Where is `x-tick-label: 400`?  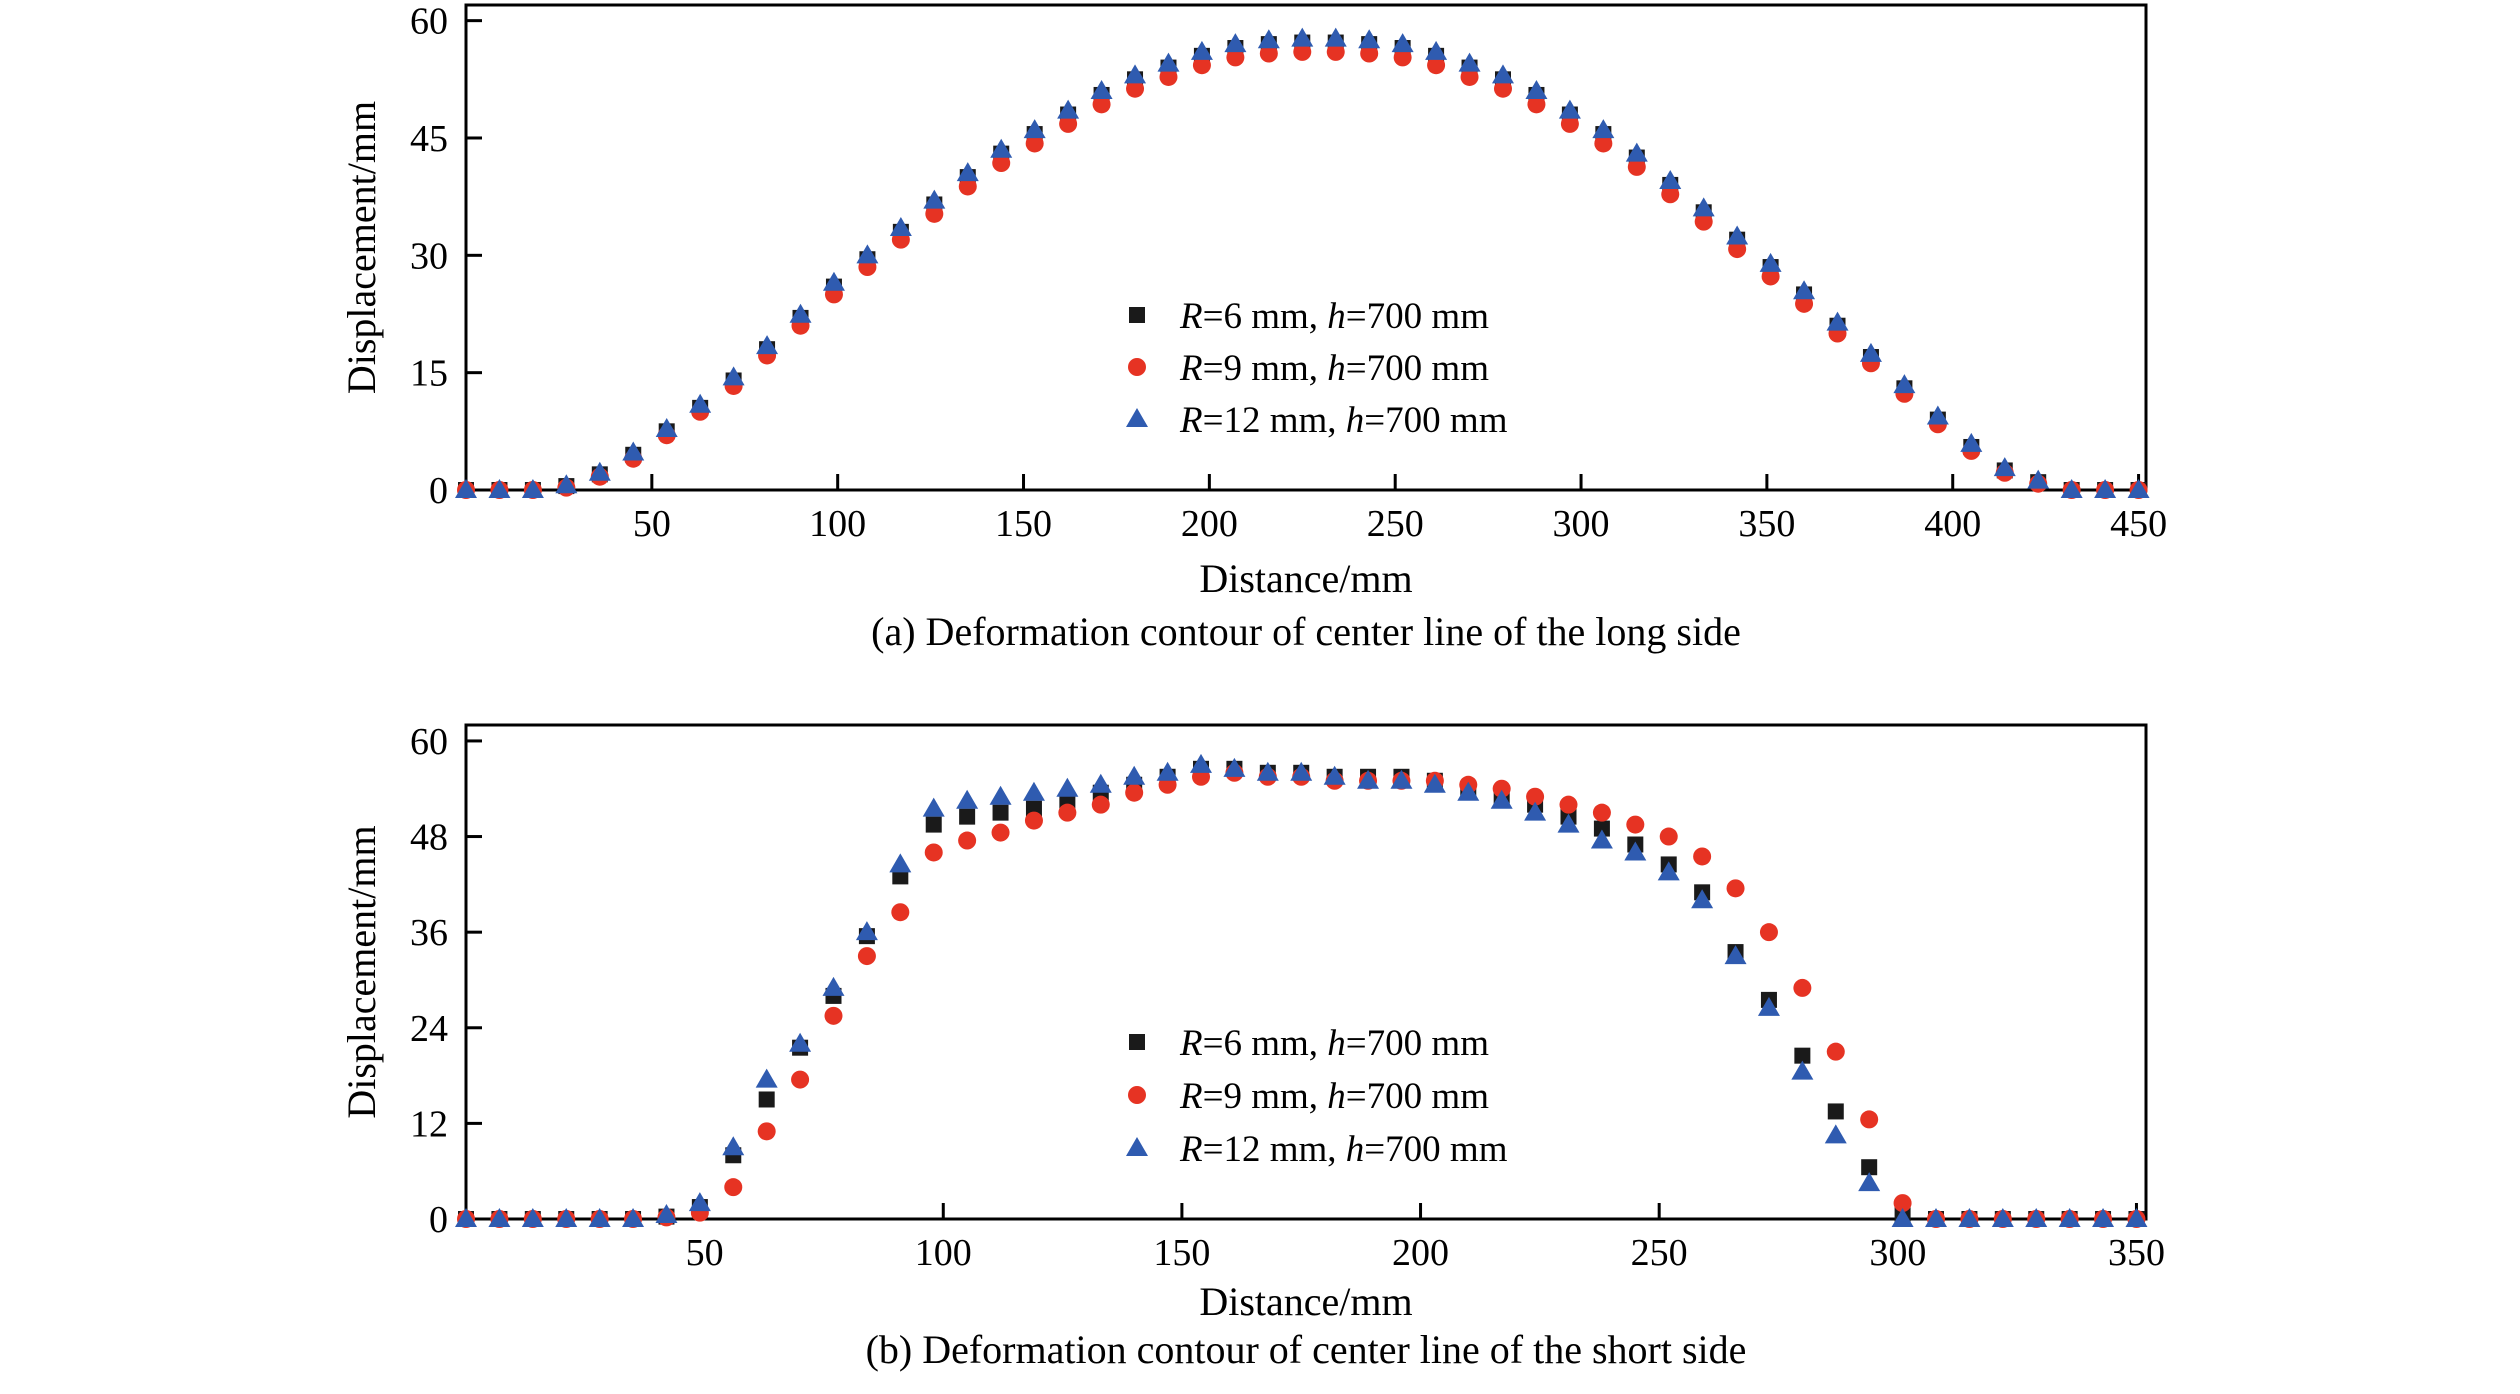
x-tick-label: 400 is located at coordinates (1952, 524).